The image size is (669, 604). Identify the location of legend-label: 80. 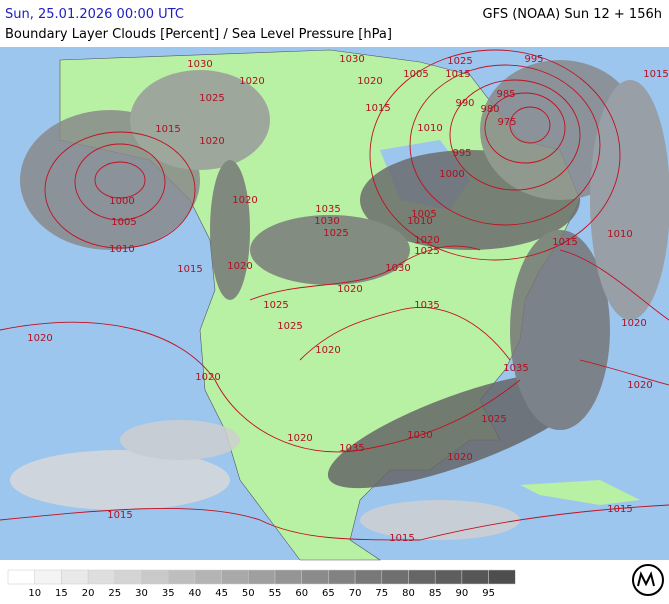
(408, 593).